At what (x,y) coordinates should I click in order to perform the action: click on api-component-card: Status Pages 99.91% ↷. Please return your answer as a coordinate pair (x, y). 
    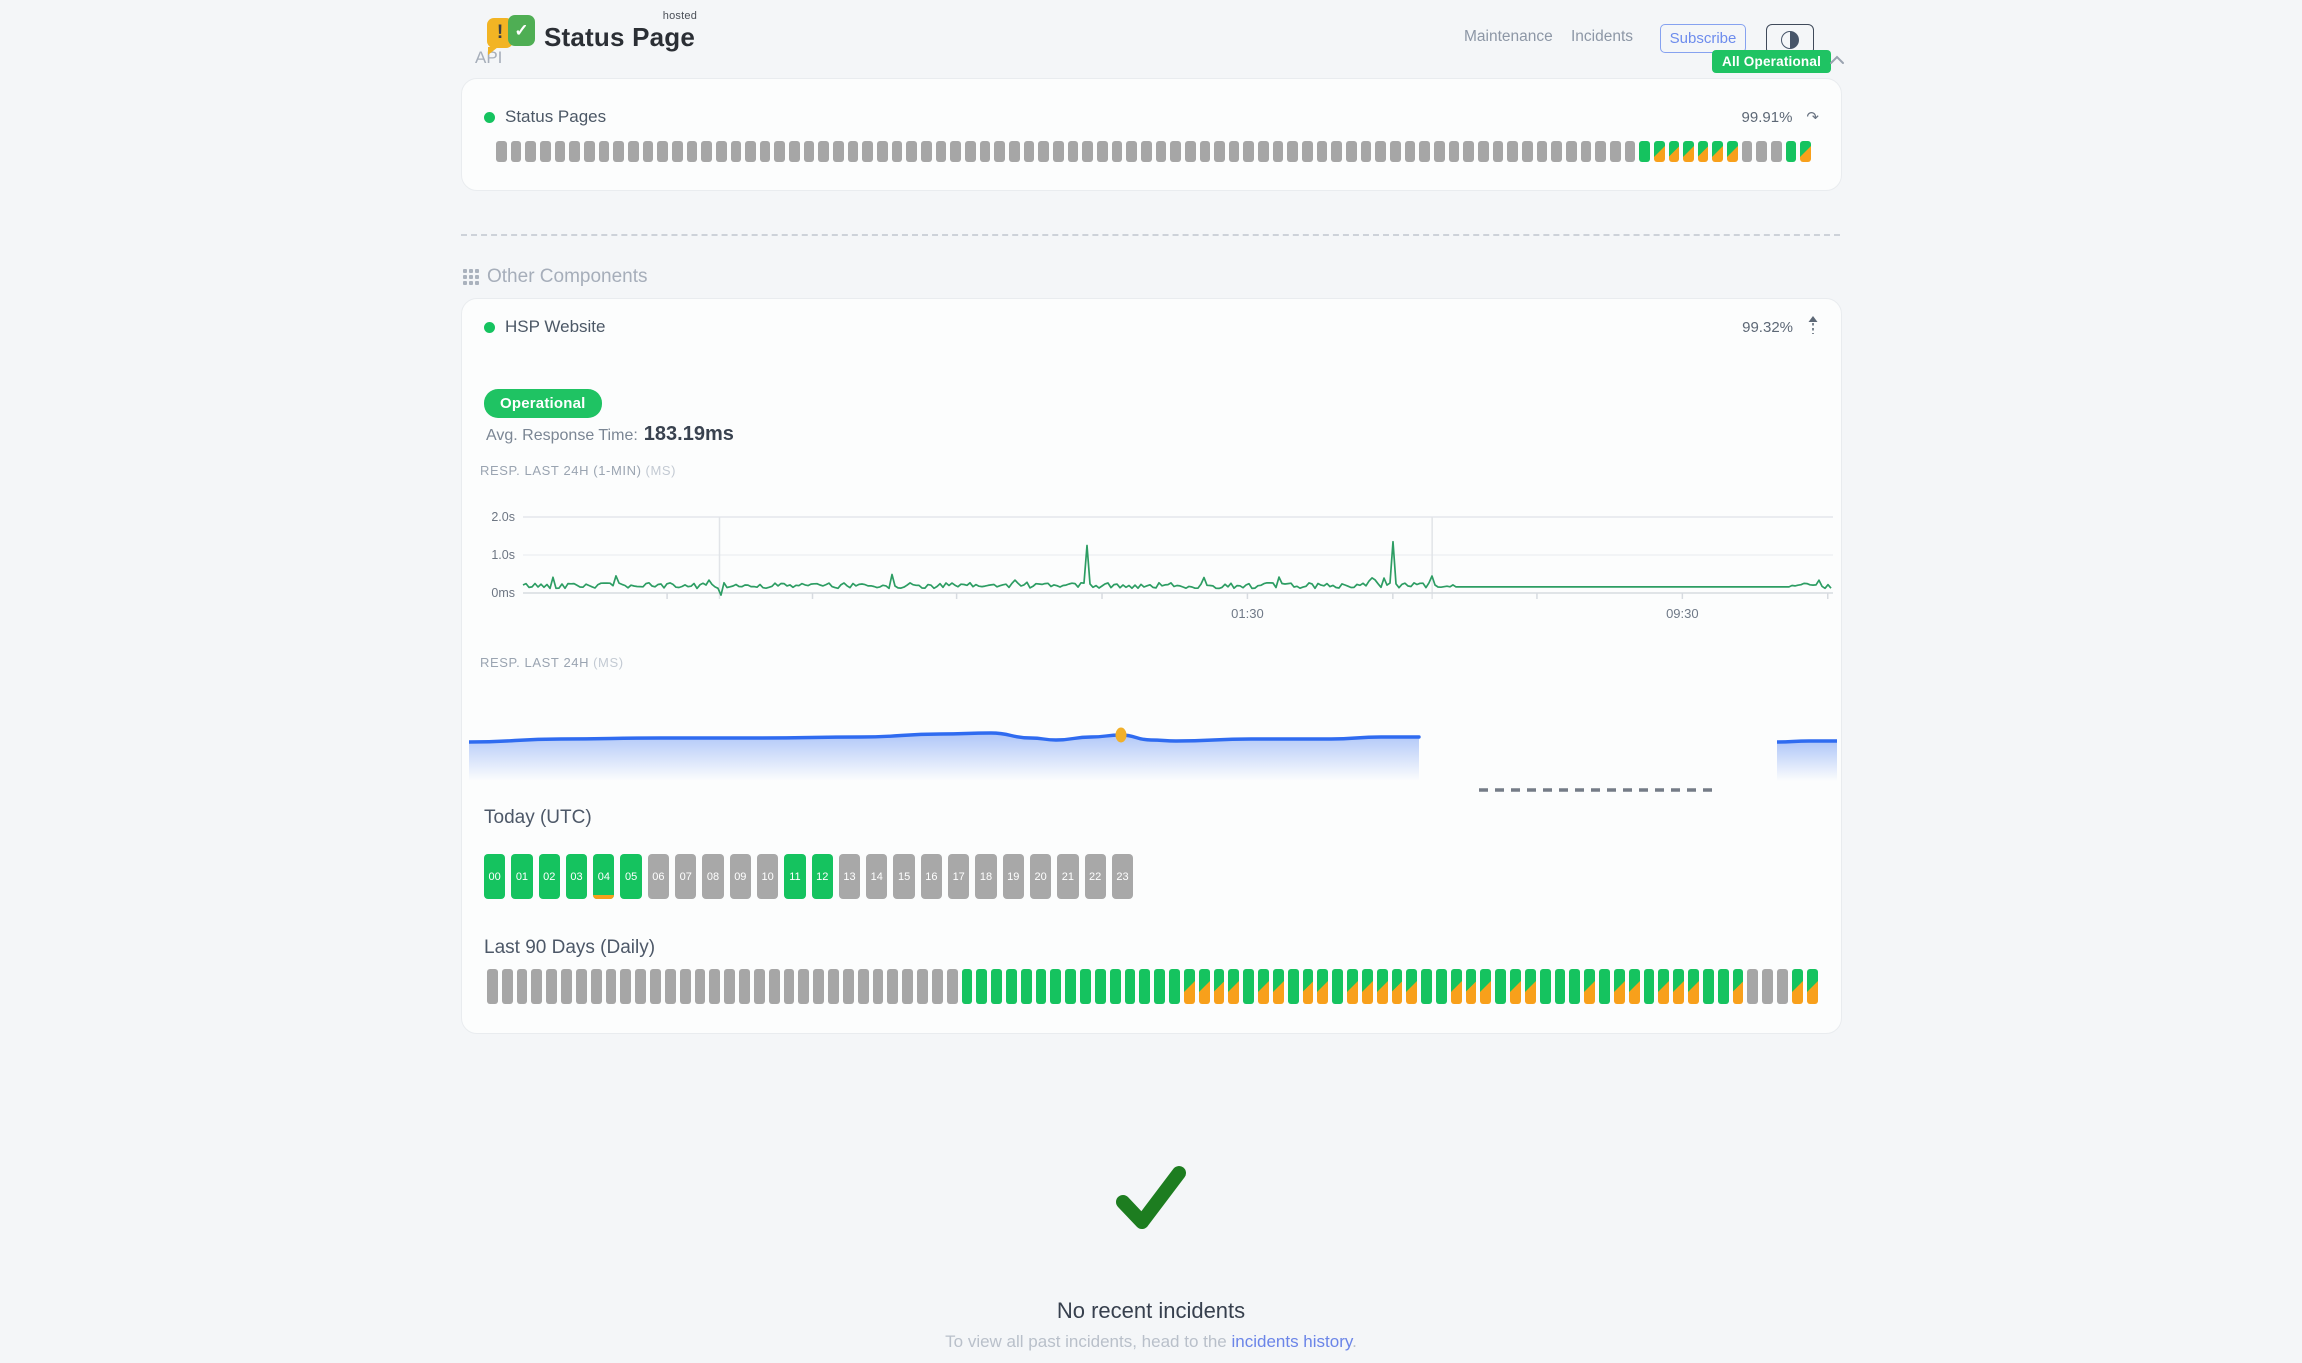
    Looking at the image, I should click on (1151, 134).